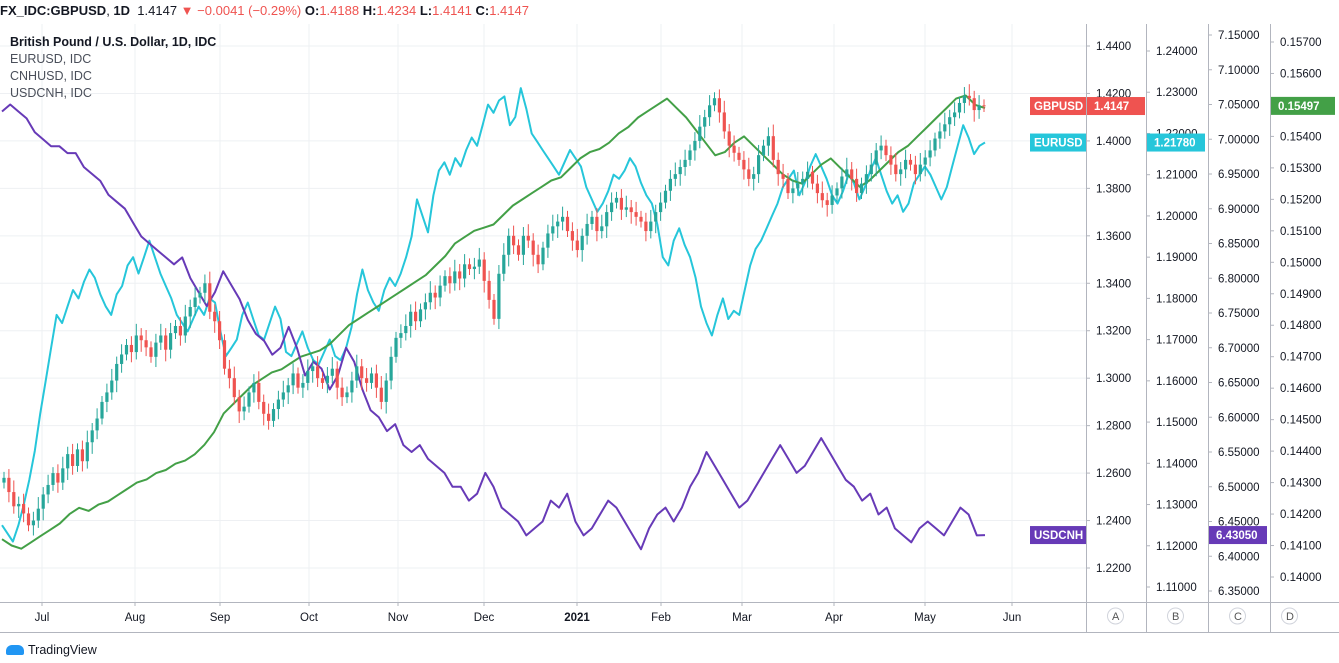  Describe the element at coordinates (51, 59) in the screenshot. I see `legend-eurusd: EURUSD, IDC` at that location.